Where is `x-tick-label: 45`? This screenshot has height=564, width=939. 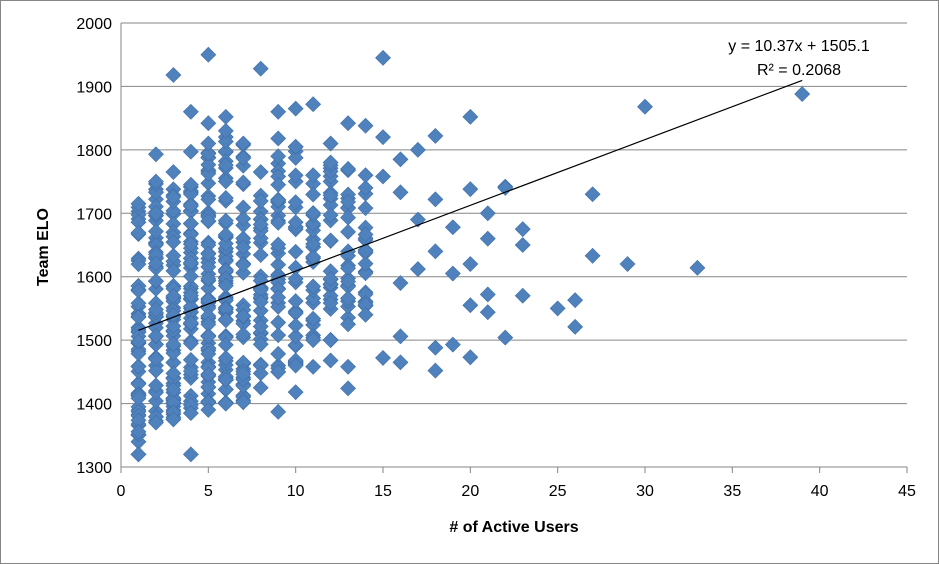 x-tick-label: 45 is located at coordinates (907, 491).